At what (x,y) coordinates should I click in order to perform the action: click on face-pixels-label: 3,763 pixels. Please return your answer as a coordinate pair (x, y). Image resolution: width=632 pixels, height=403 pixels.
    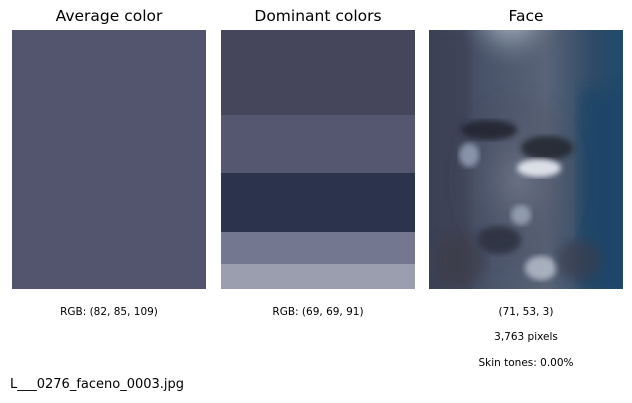
    Looking at the image, I should click on (526, 337).